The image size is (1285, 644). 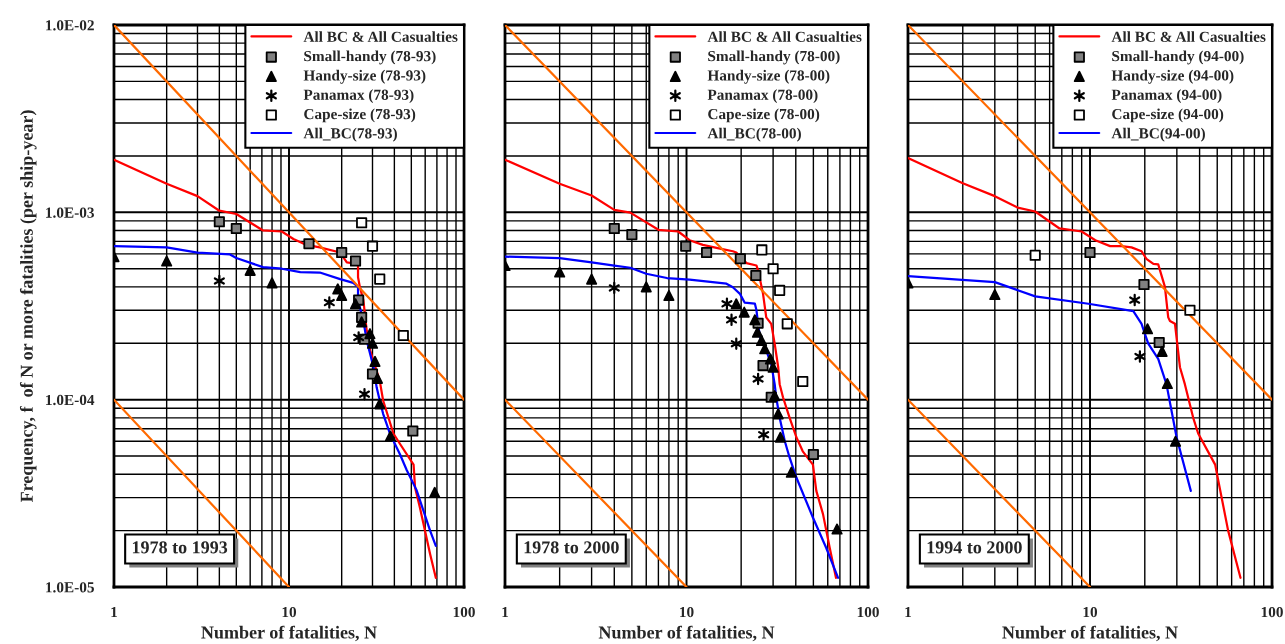 What do you see at coordinates (70, 25) in the screenshot?
I see `y-tick-label: 1.0E-02` at bounding box center [70, 25].